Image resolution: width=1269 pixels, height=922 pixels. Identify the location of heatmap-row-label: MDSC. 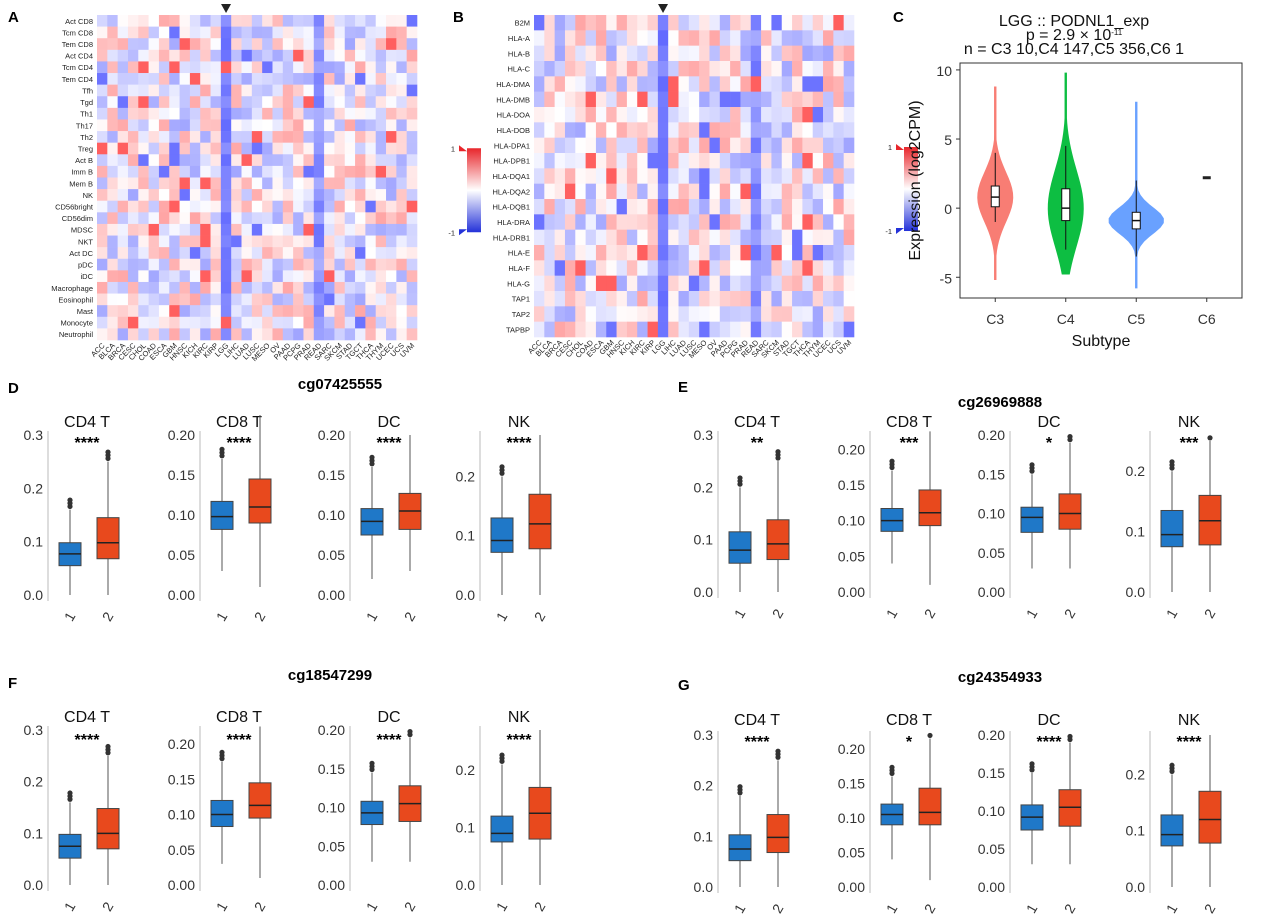
(82, 230).